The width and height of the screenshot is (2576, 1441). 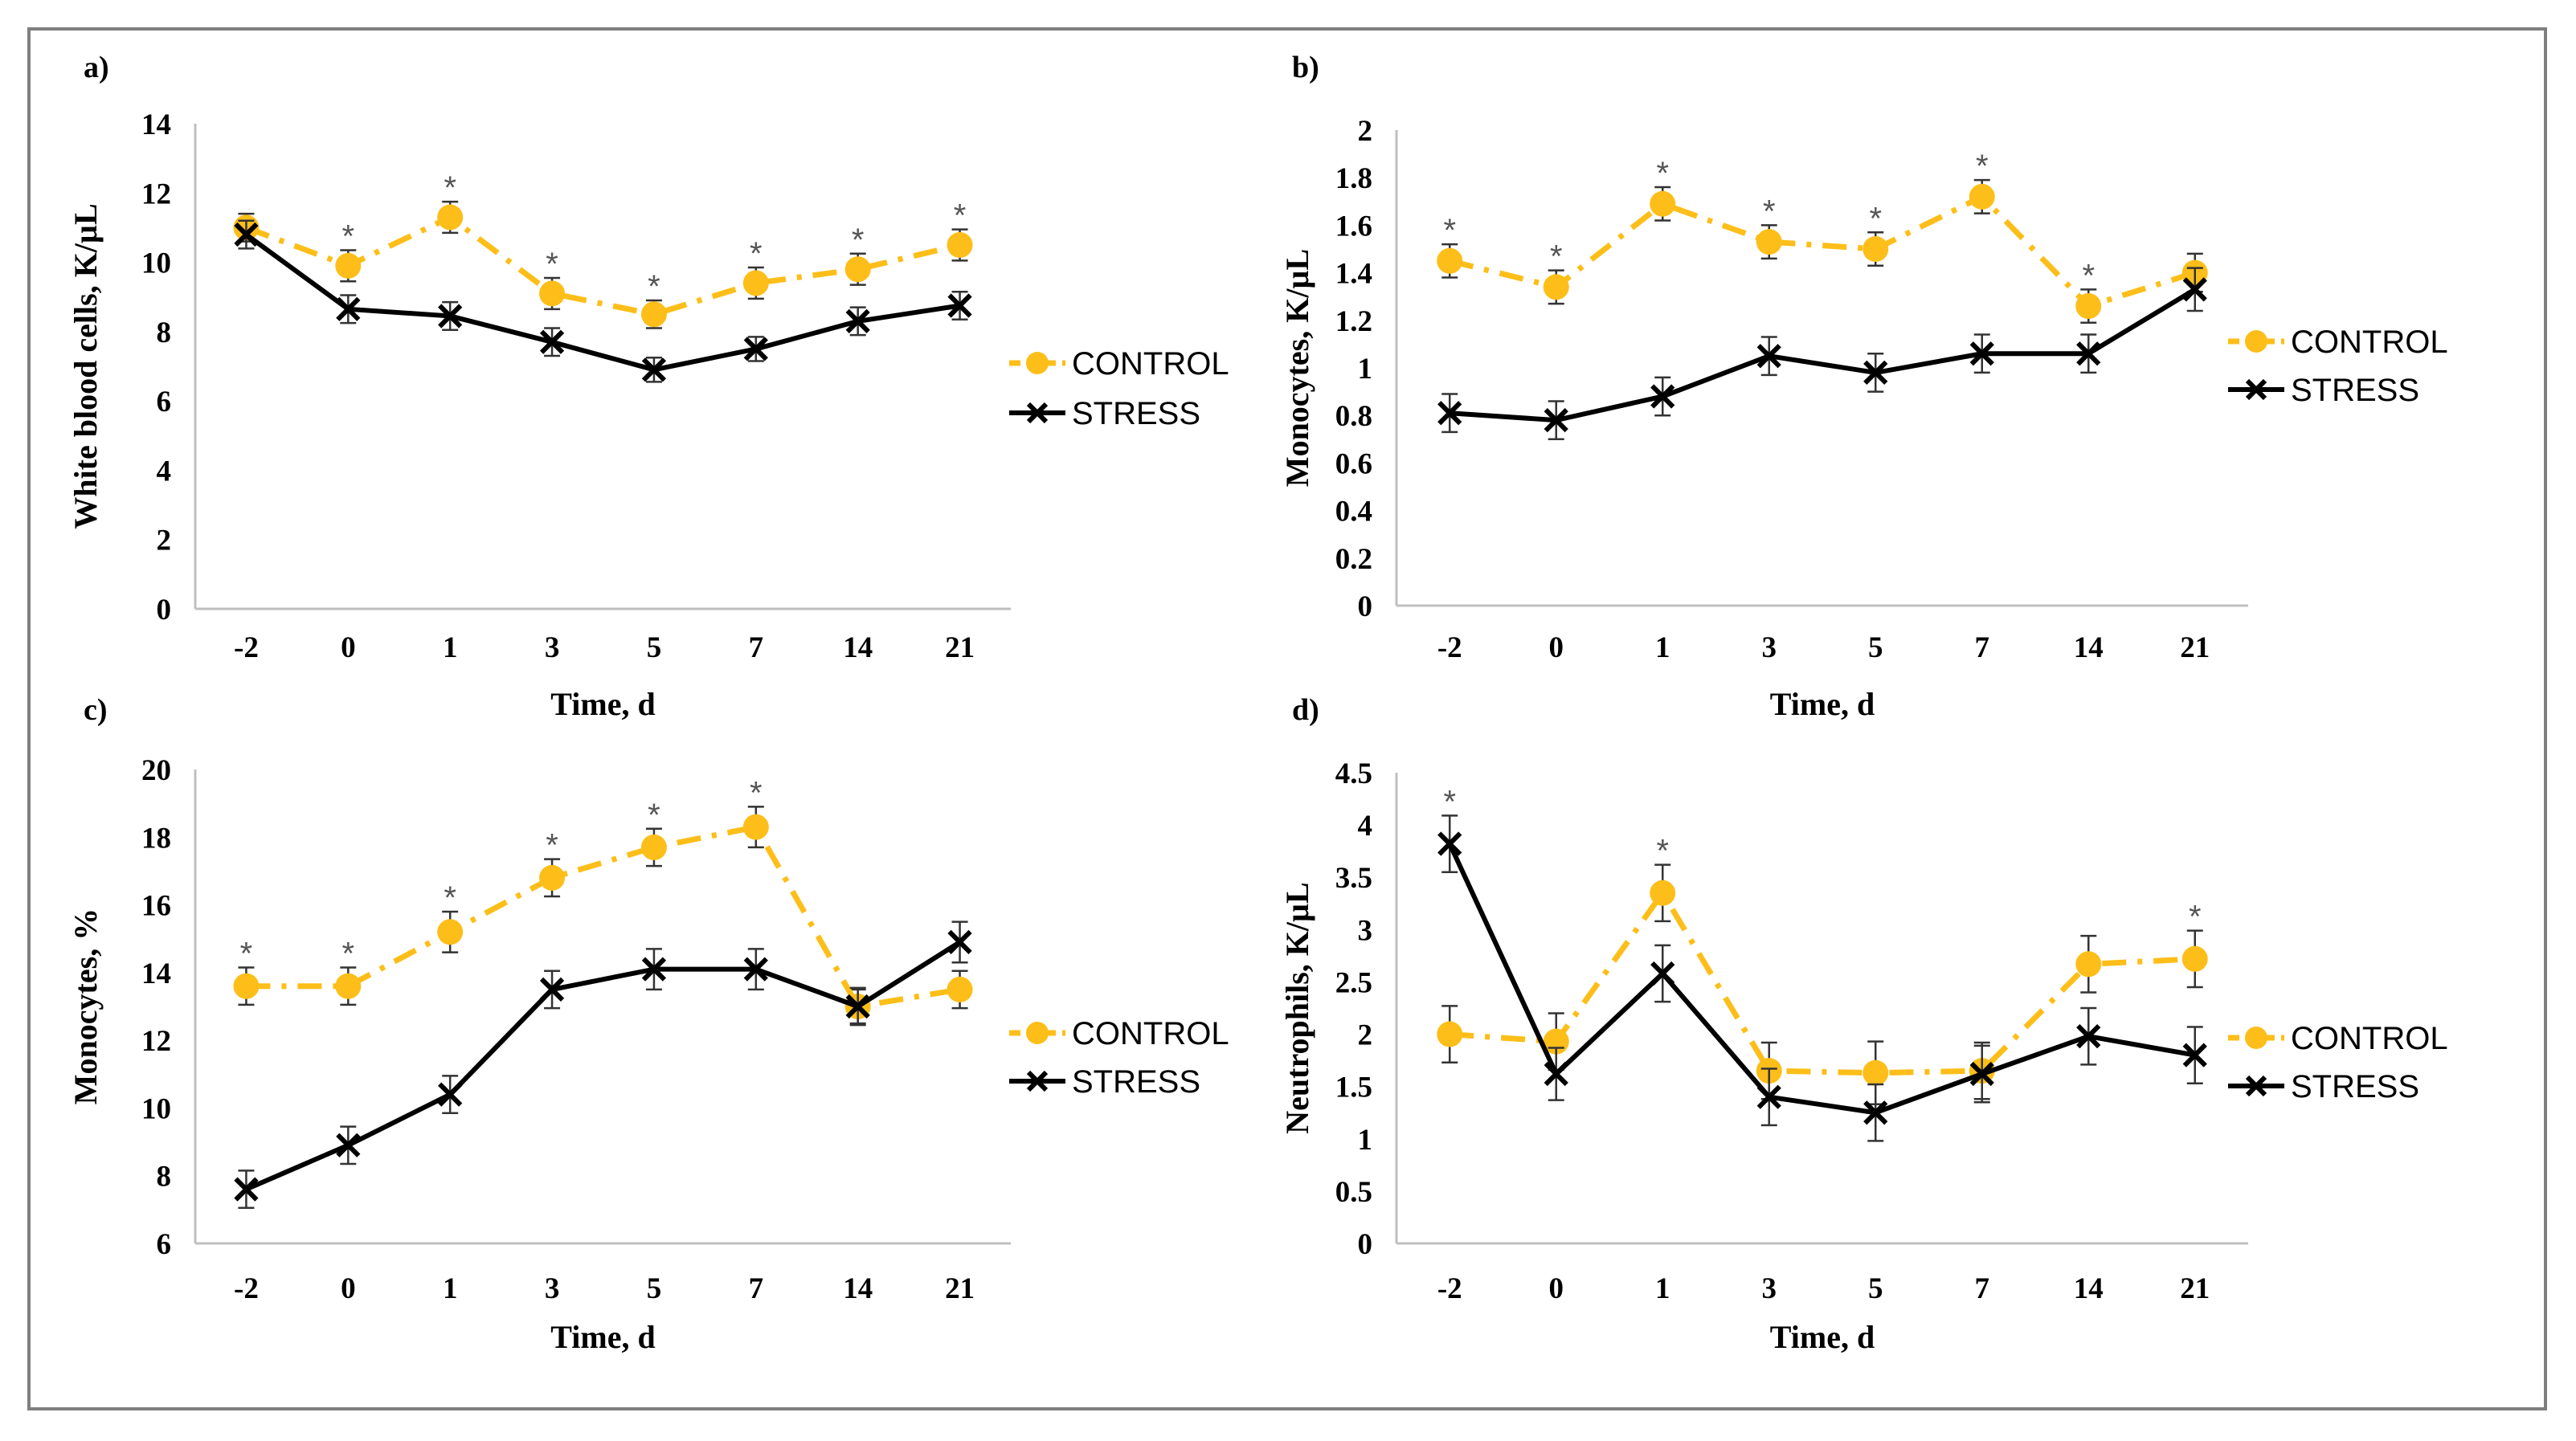 I want to click on y-tick-label: 3.5, so click(x=1353, y=878).